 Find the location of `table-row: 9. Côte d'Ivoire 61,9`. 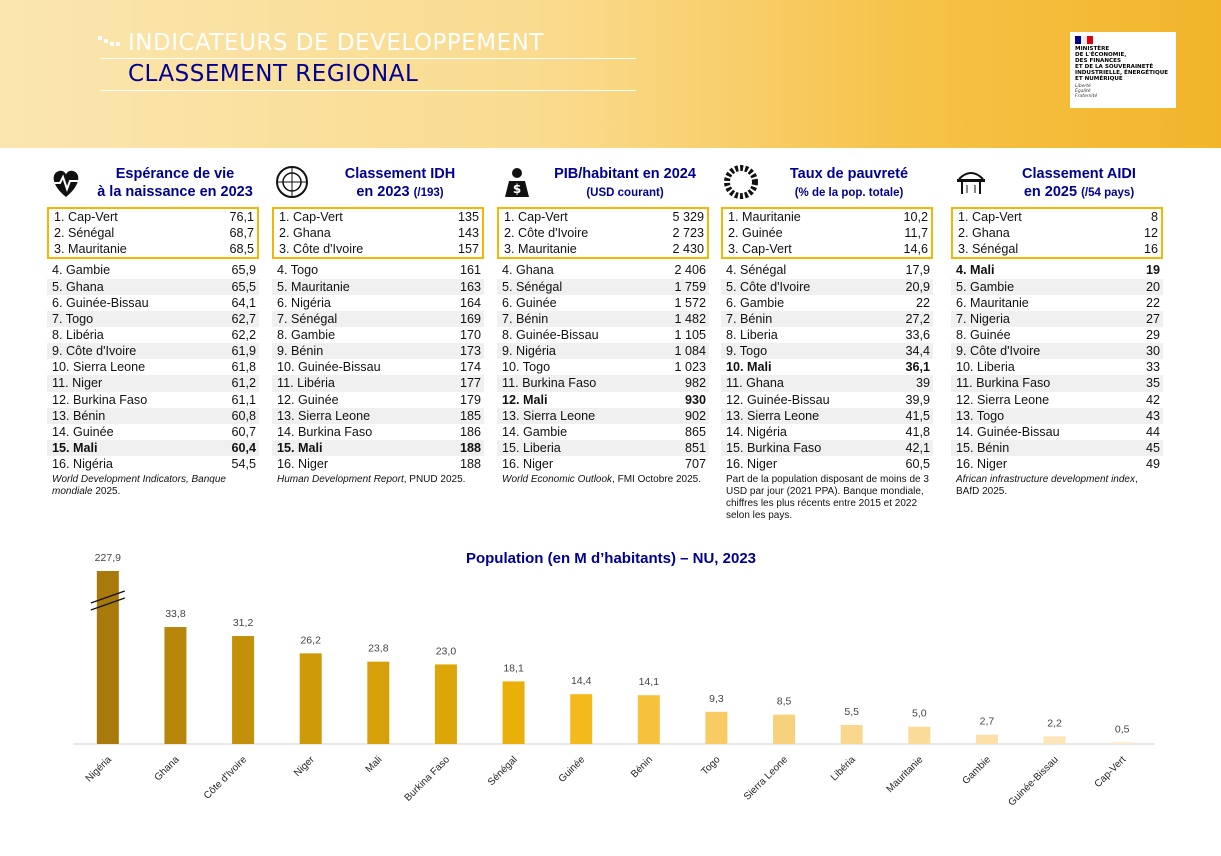

table-row: 9. Côte d'Ivoire 61,9 is located at coordinates (153, 351).